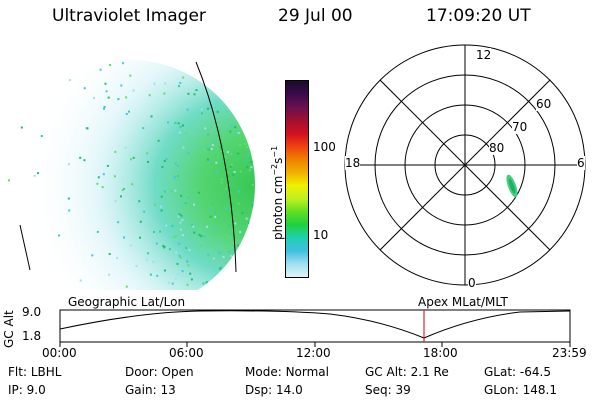 This screenshot has height=400, width=600. Describe the element at coordinates (27, 390) in the screenshot. I see `info-ip: IP: 9.0` at that location.